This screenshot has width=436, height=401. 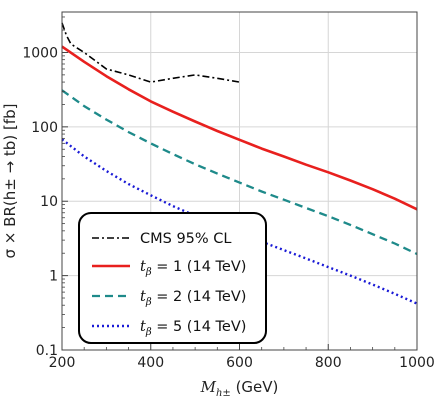 I want to click on x-tick-label: 400, so click(x=150, y=363).